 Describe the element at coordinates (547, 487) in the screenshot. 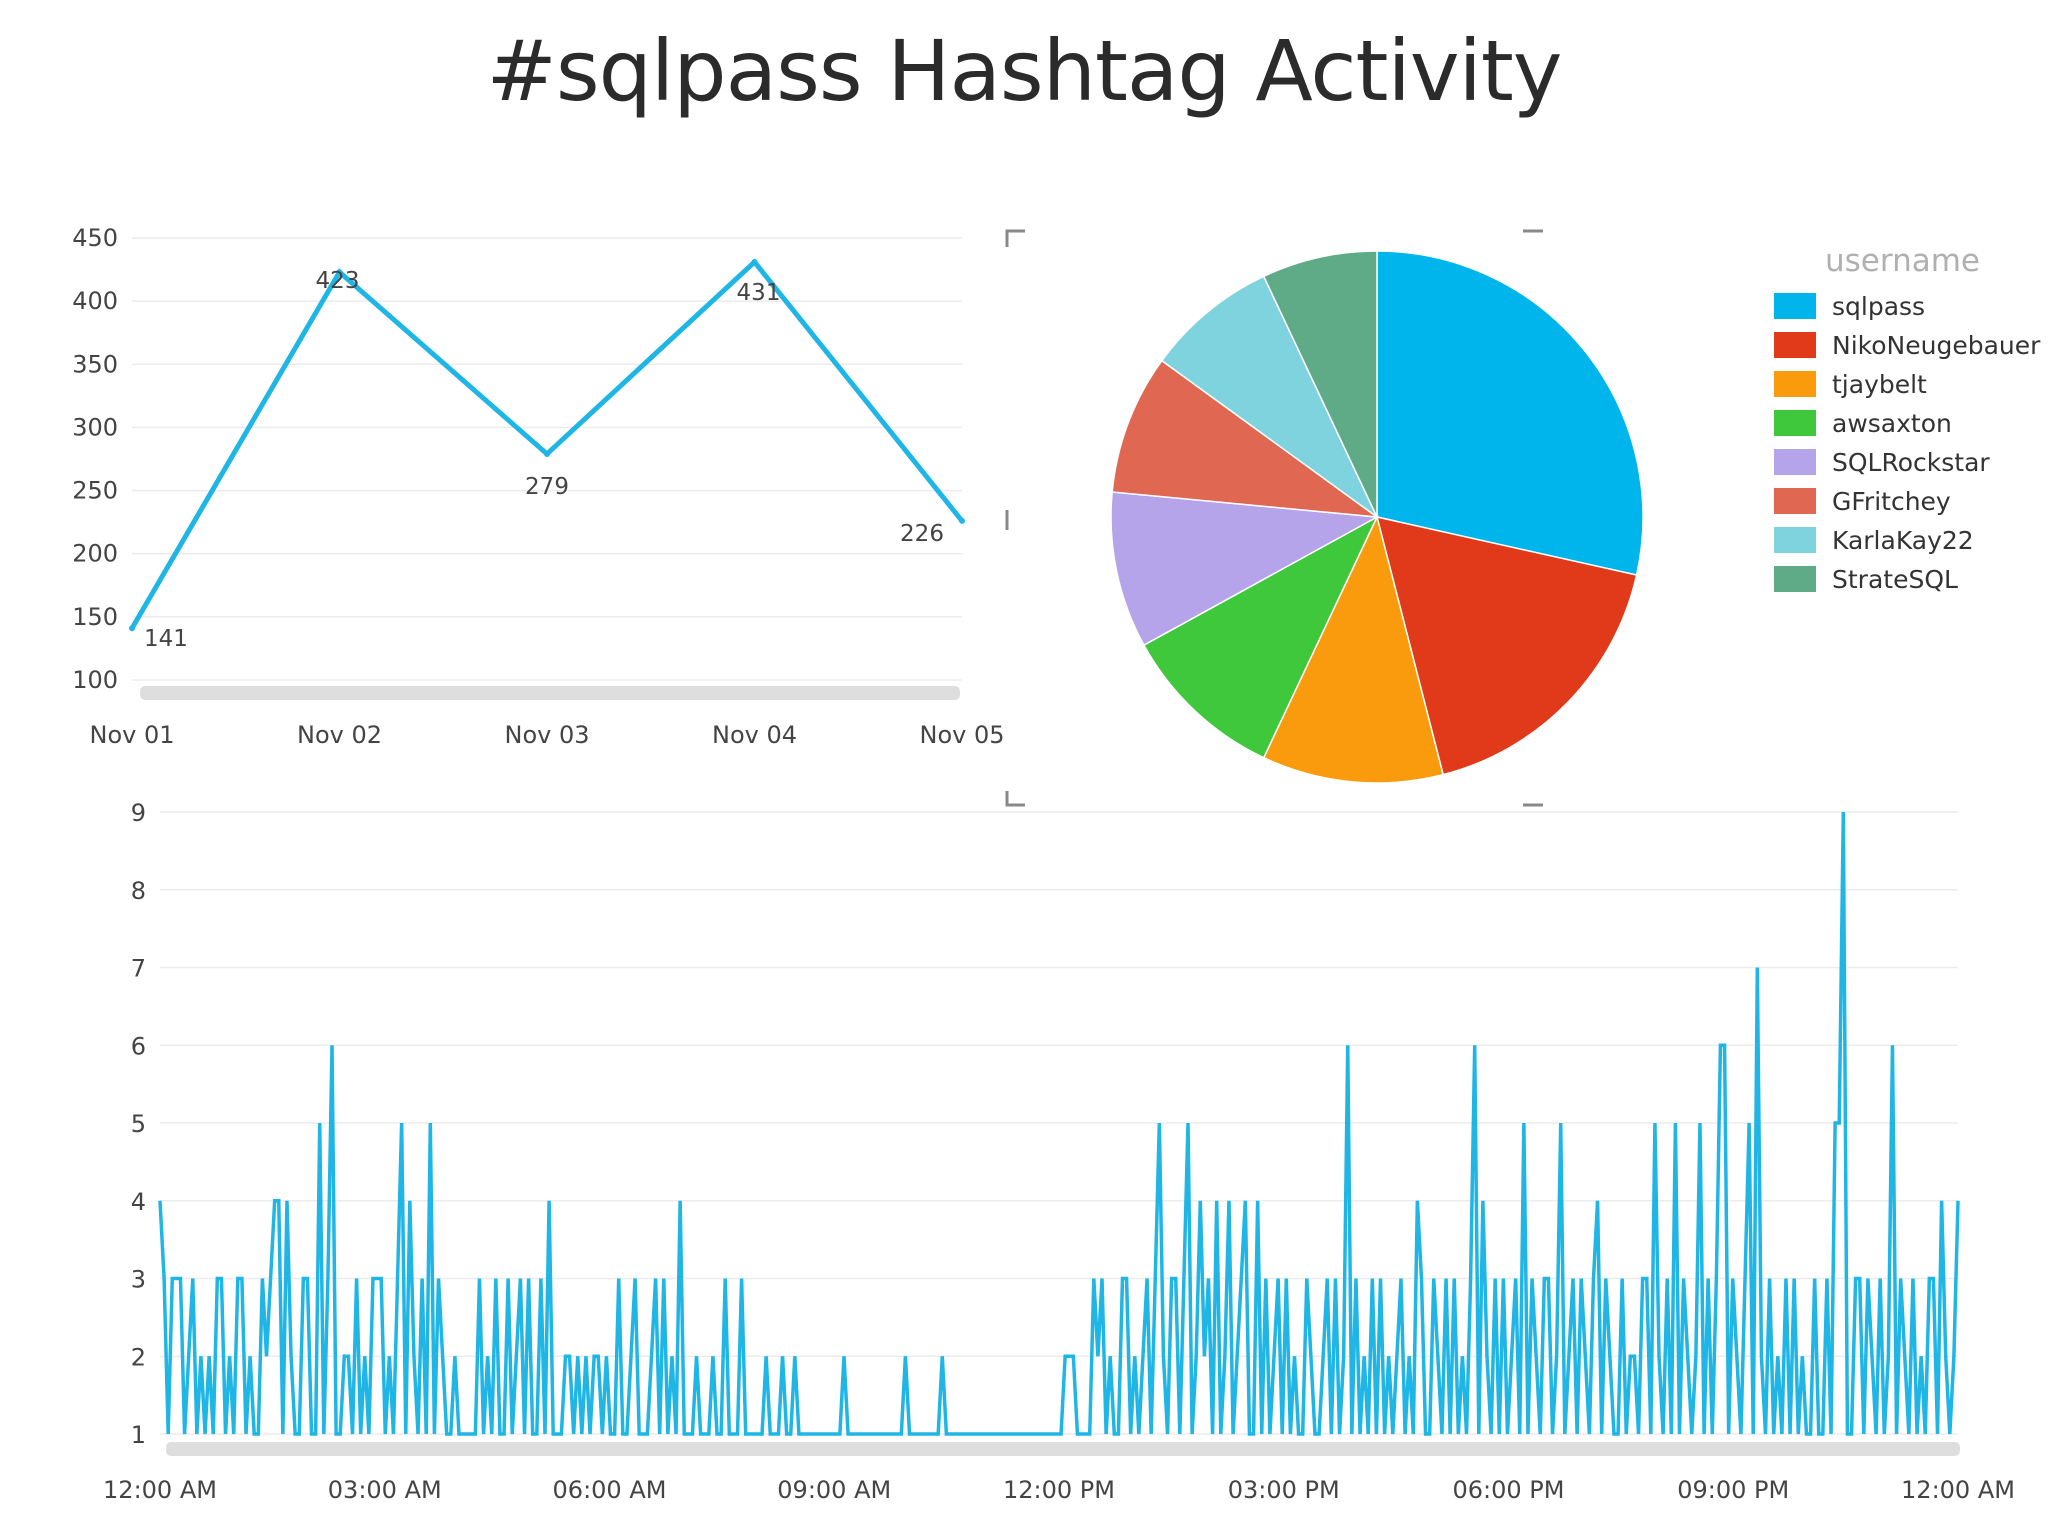

I see `data-label: 279` at that location.